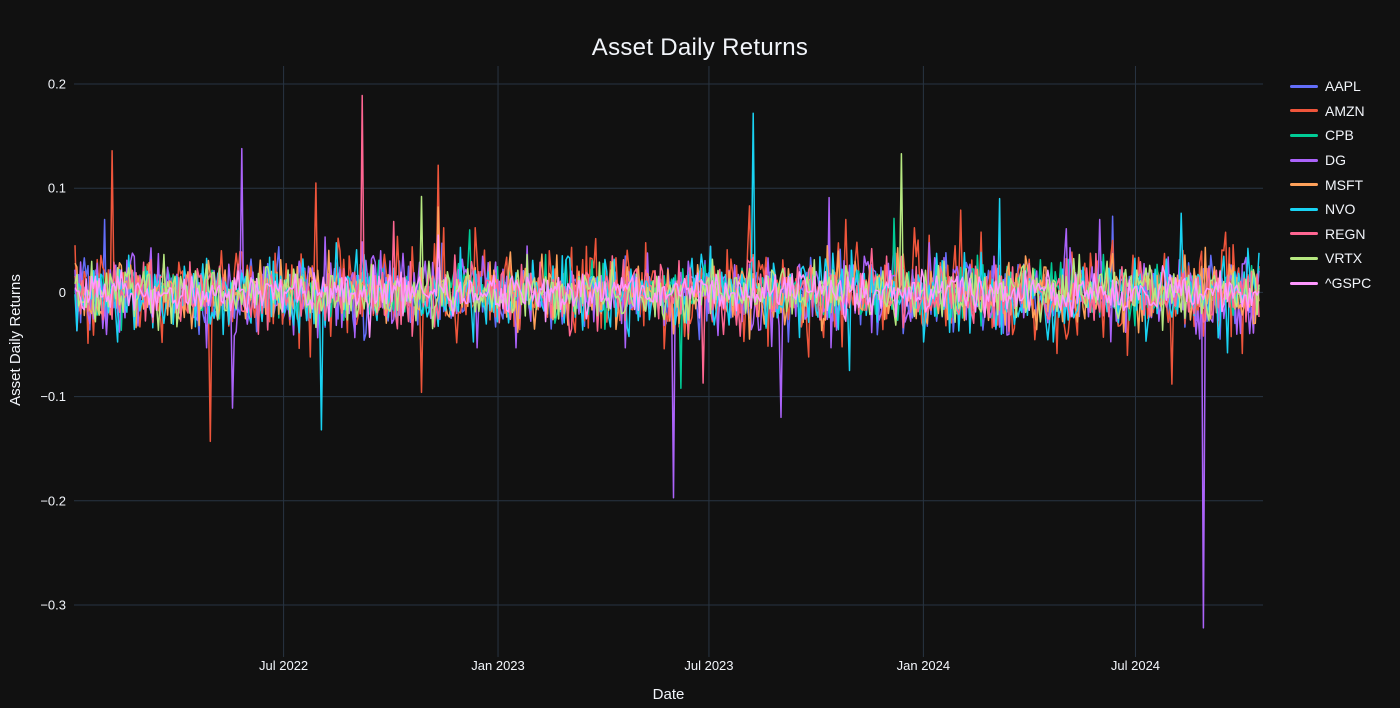 This screenshot has width=1400, height=708. Describe the element at coordinates (1345, 110) in the screenshot. I see `legend-label: AMZN` at that location.